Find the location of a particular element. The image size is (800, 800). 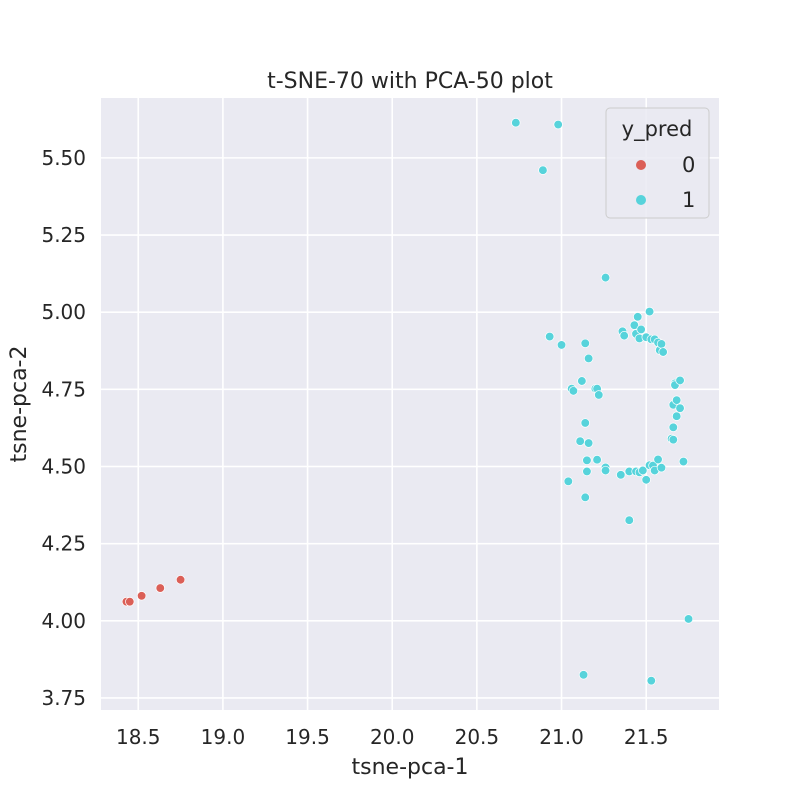

x-tick-label: 20.0 is located at coordinates (392, 737).